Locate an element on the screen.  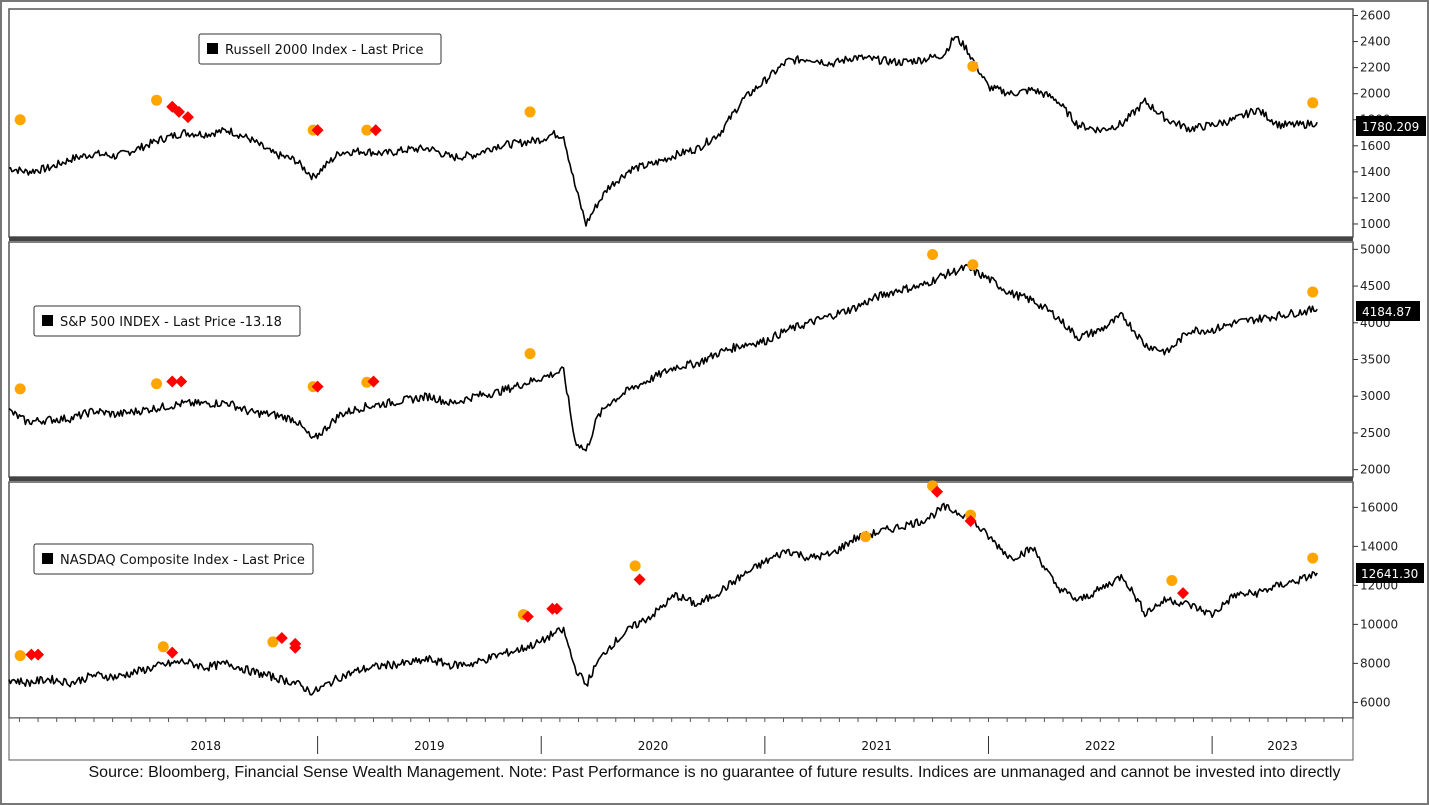
last-value-label: 12641.30 is located at coordinates (1389, 574).